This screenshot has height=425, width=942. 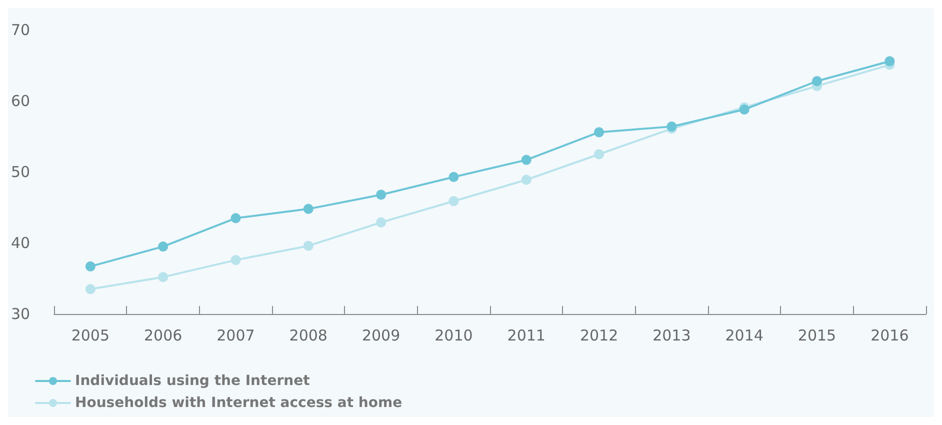 I want to click on x-tick-label: 2010, so click(x=453, y=335).